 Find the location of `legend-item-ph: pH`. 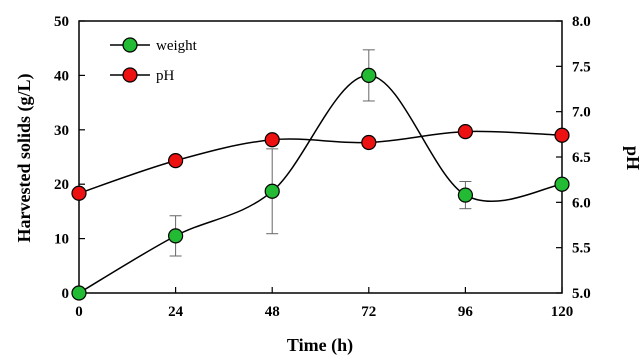

legend-item-ph: pH is located at coordinates (142, 75).